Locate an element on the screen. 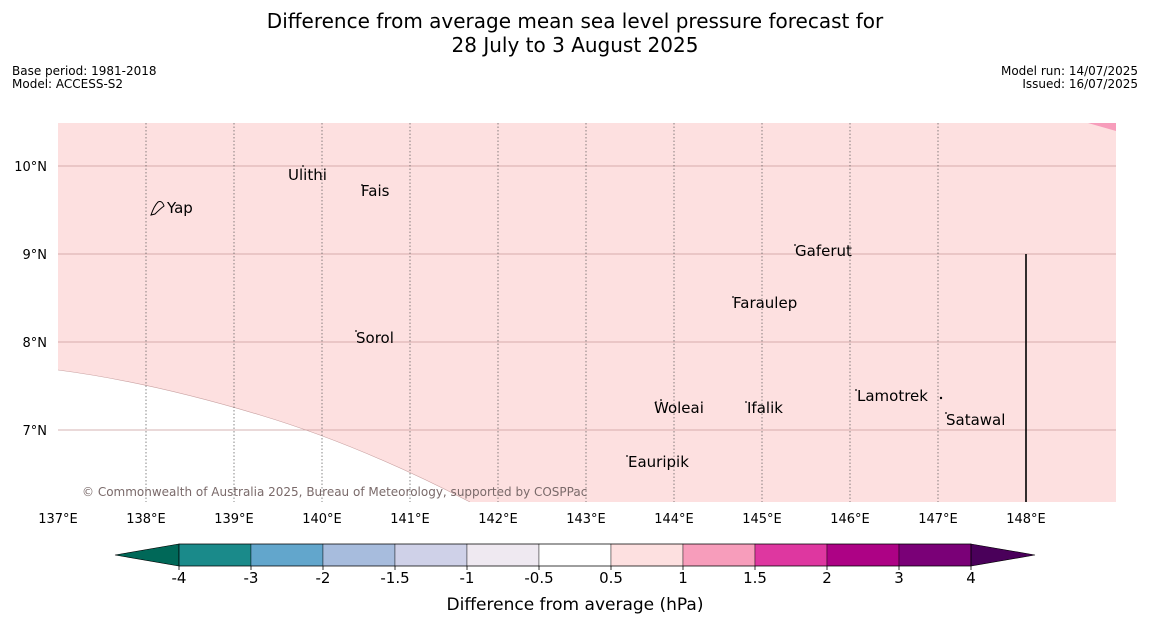 Image resolution: width=1150 pixels, height=644 pixels. lat-label: 8°N is located at coordinates (35, 343).